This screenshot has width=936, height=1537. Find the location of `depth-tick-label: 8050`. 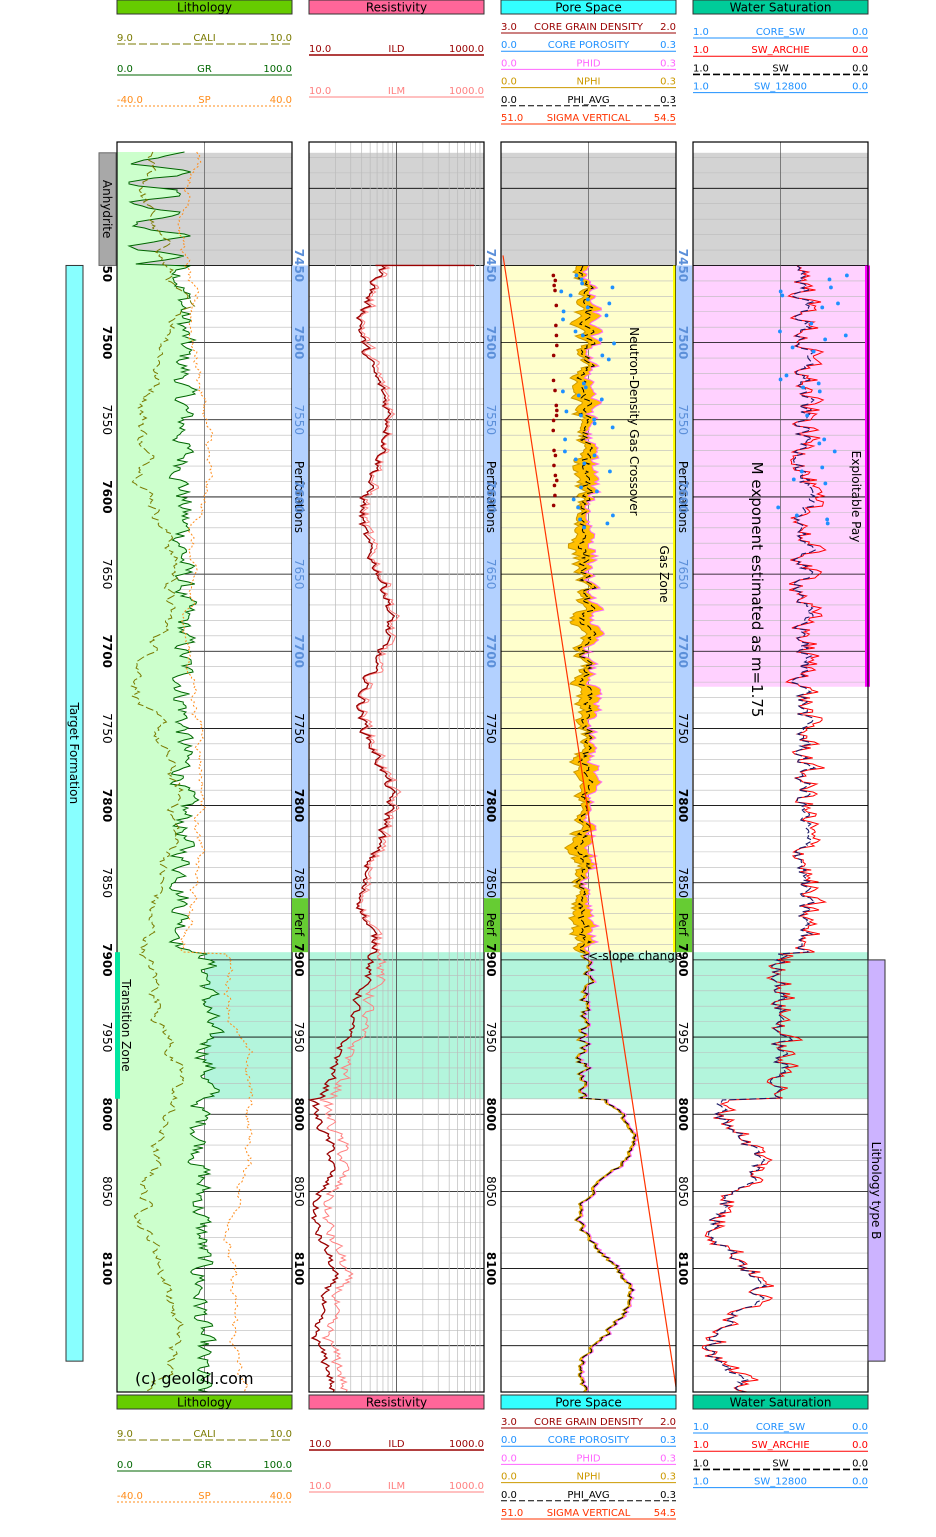

depth-tick-label: 8050 is located at coordinates (107, 1191).